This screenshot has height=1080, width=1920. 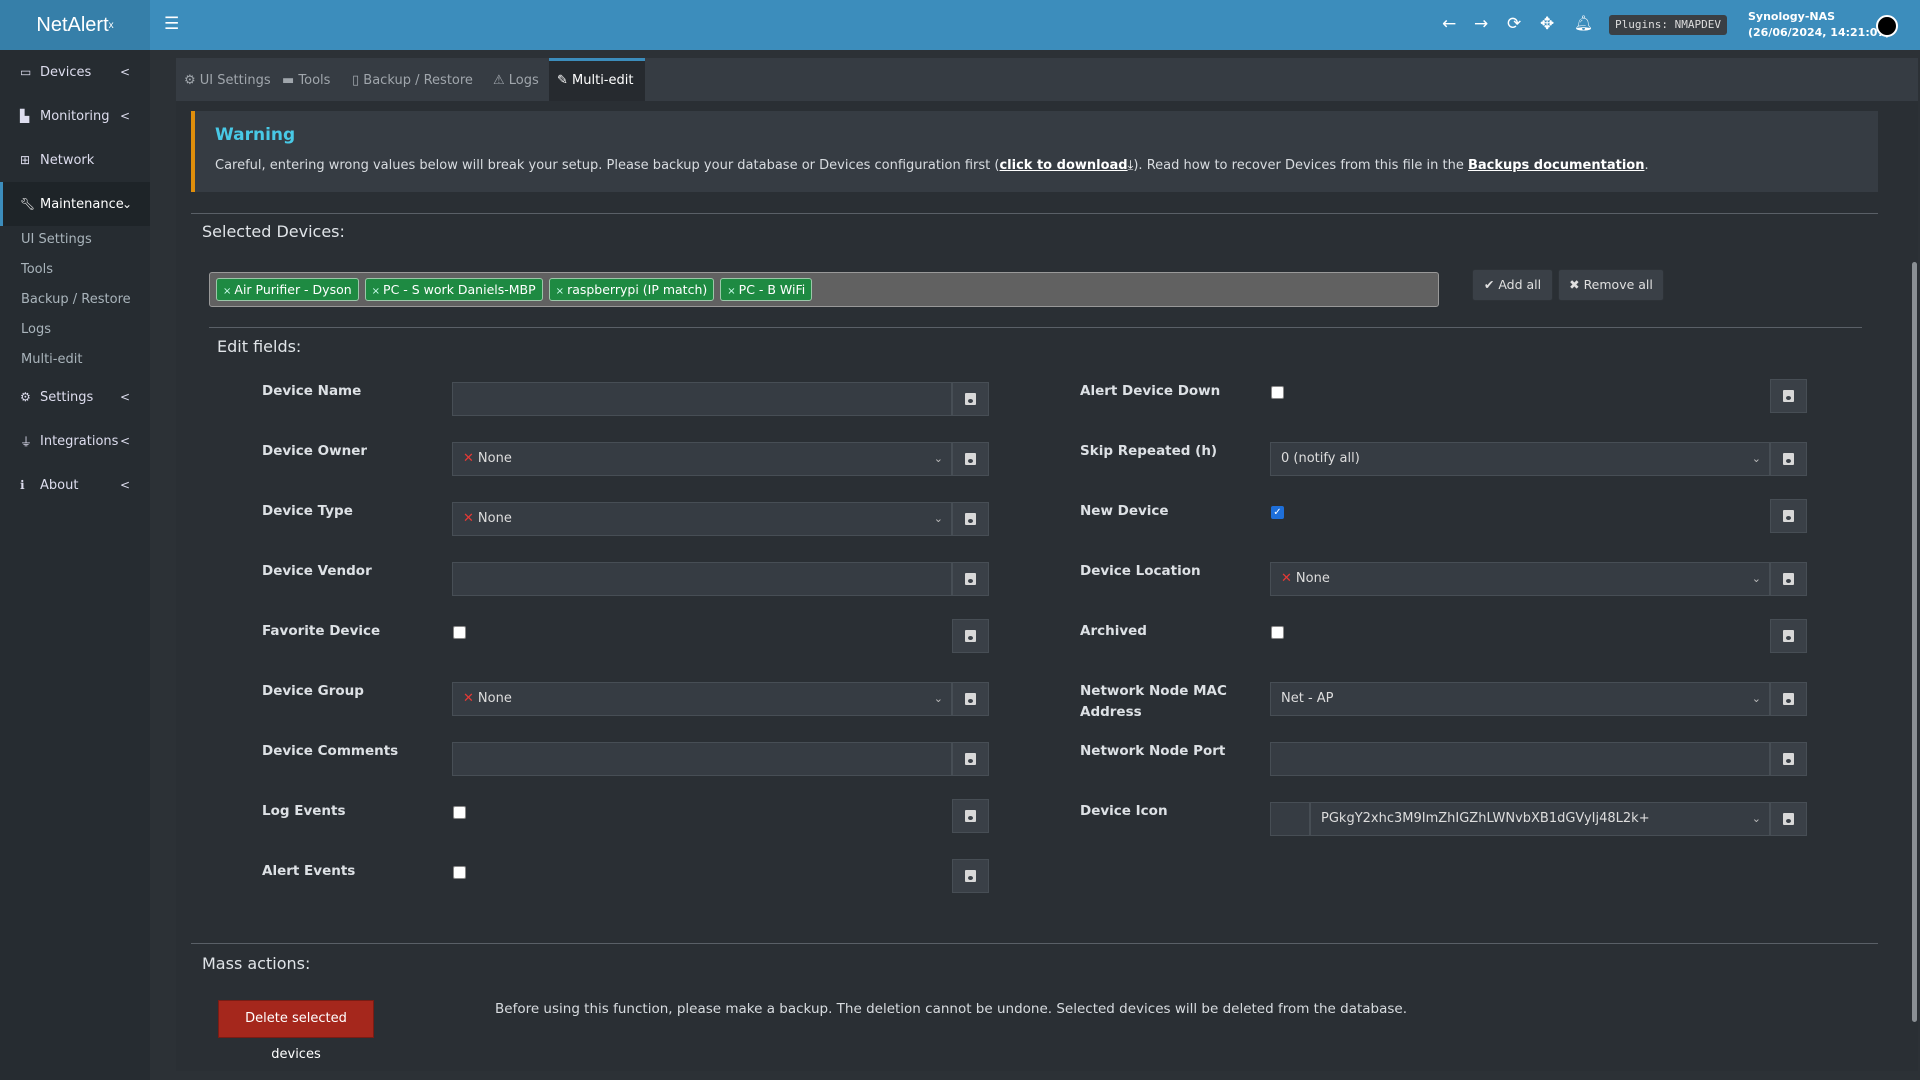 I want to click on field-label: Skip Repeated (h), so click(x=1149, y=451).